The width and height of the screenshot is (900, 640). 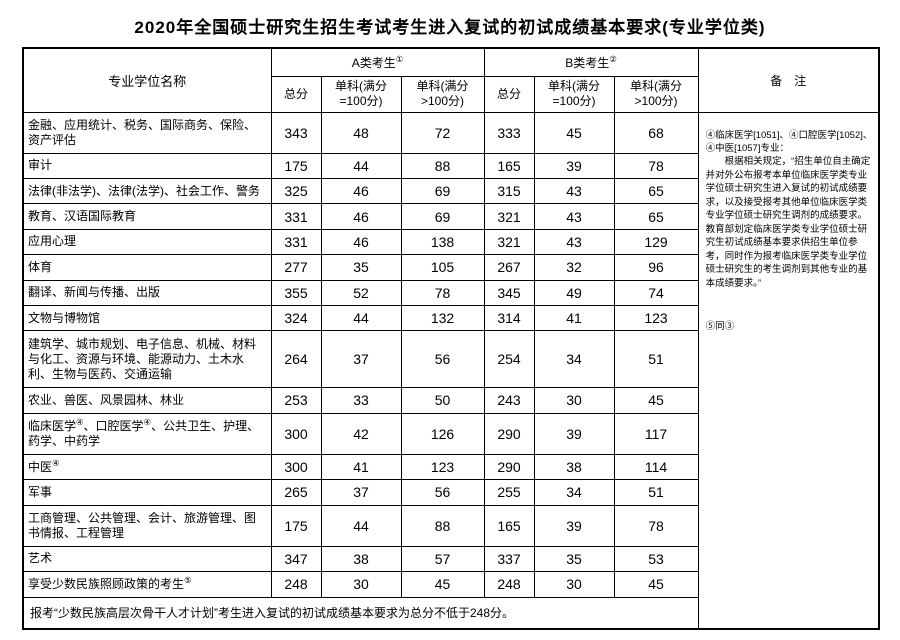 What do you see at coordinates (720, 327) in the screenshot?
I see `remark-note-same: ⑤同③` at bounding box center [720, 327].